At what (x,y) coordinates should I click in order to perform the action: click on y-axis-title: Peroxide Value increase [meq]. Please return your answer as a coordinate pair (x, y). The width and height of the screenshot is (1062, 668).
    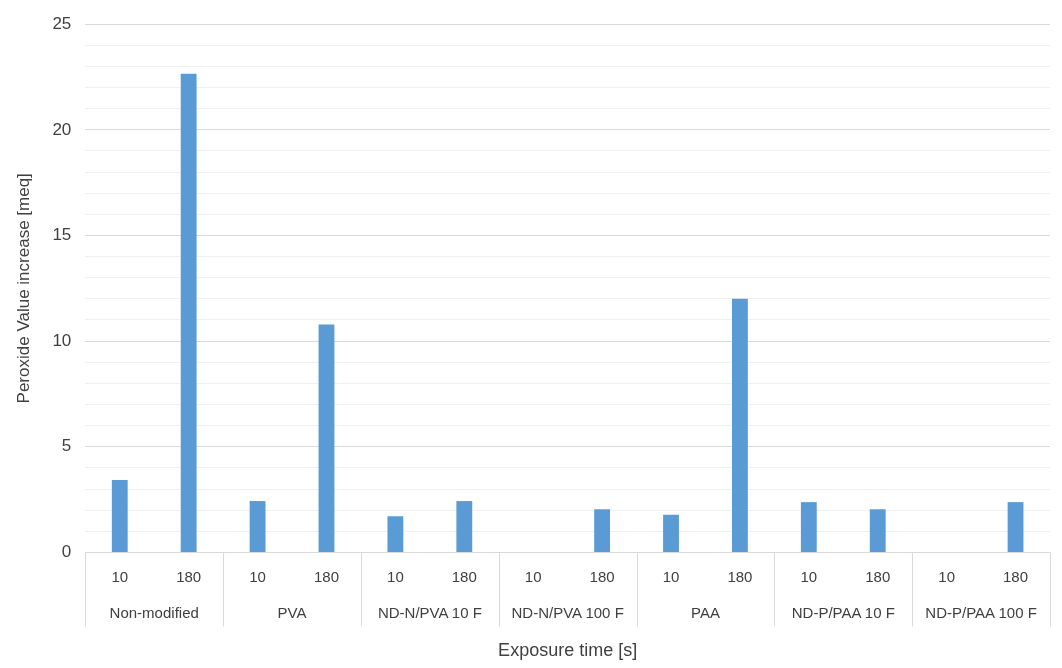
    Looking at the image, I should click on (23, 288).